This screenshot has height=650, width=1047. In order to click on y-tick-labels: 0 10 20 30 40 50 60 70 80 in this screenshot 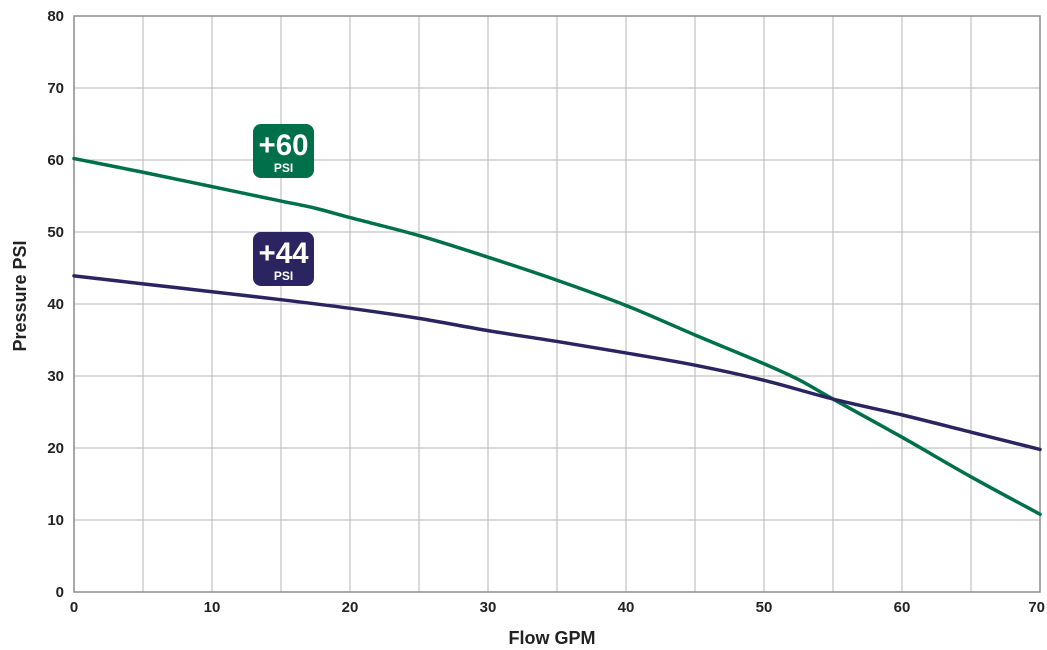, I will do `click(55, 304)`.